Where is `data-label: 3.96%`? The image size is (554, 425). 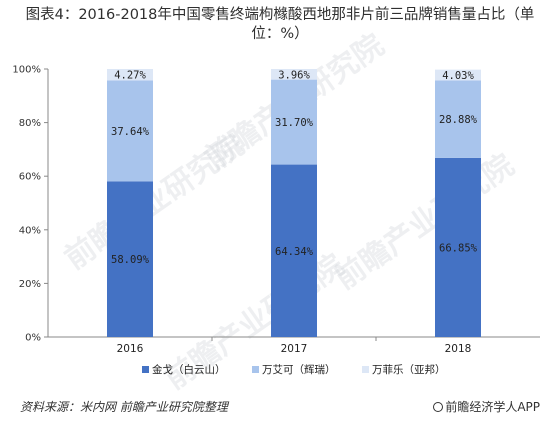
data-label: 3.96% is located at coordinates (294, 75).